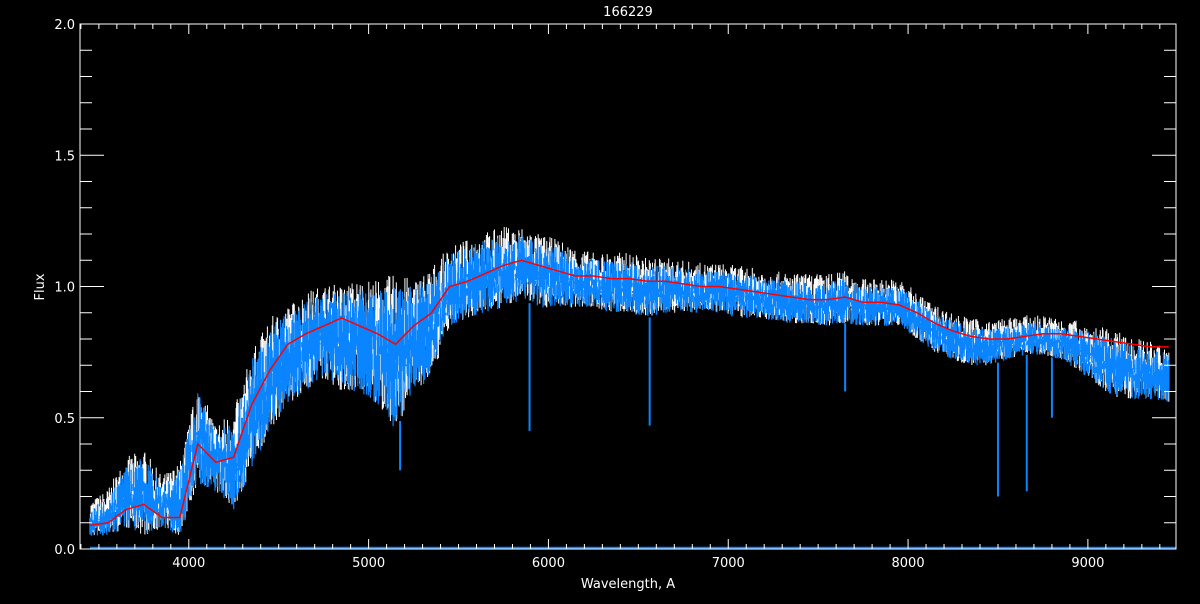 This screenshot has height=604, width=1200. What do you see at coordinates (64, 25) in the screenshot?
I see `y-tick-label: 2.0` at bounding box center [64, 25].